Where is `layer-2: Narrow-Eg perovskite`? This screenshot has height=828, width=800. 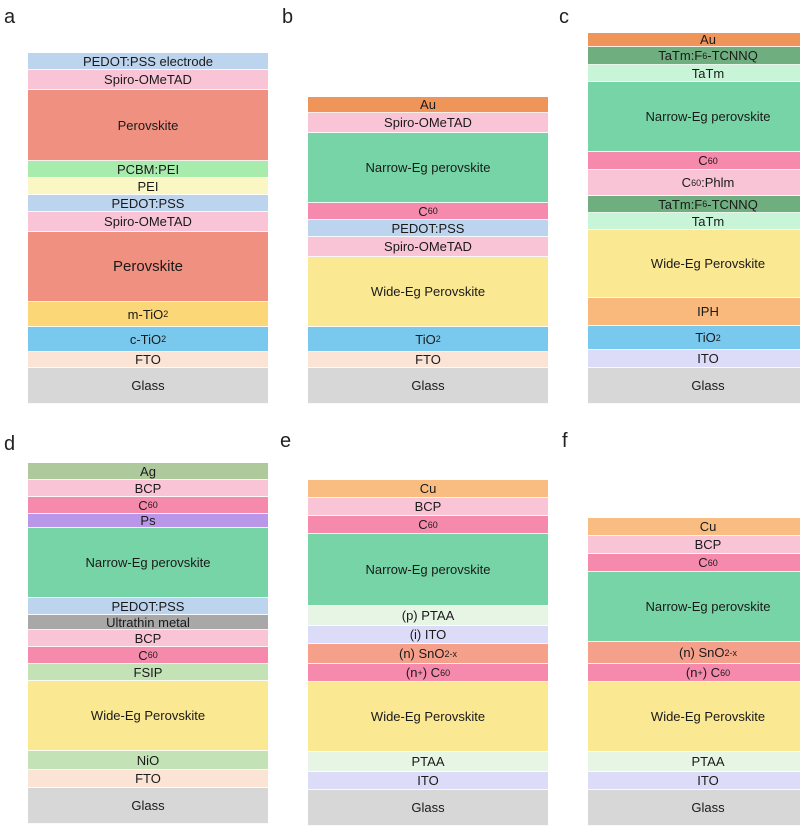
layer-2: Narrow-Eg perovskite is located at coordinates (428, 168).